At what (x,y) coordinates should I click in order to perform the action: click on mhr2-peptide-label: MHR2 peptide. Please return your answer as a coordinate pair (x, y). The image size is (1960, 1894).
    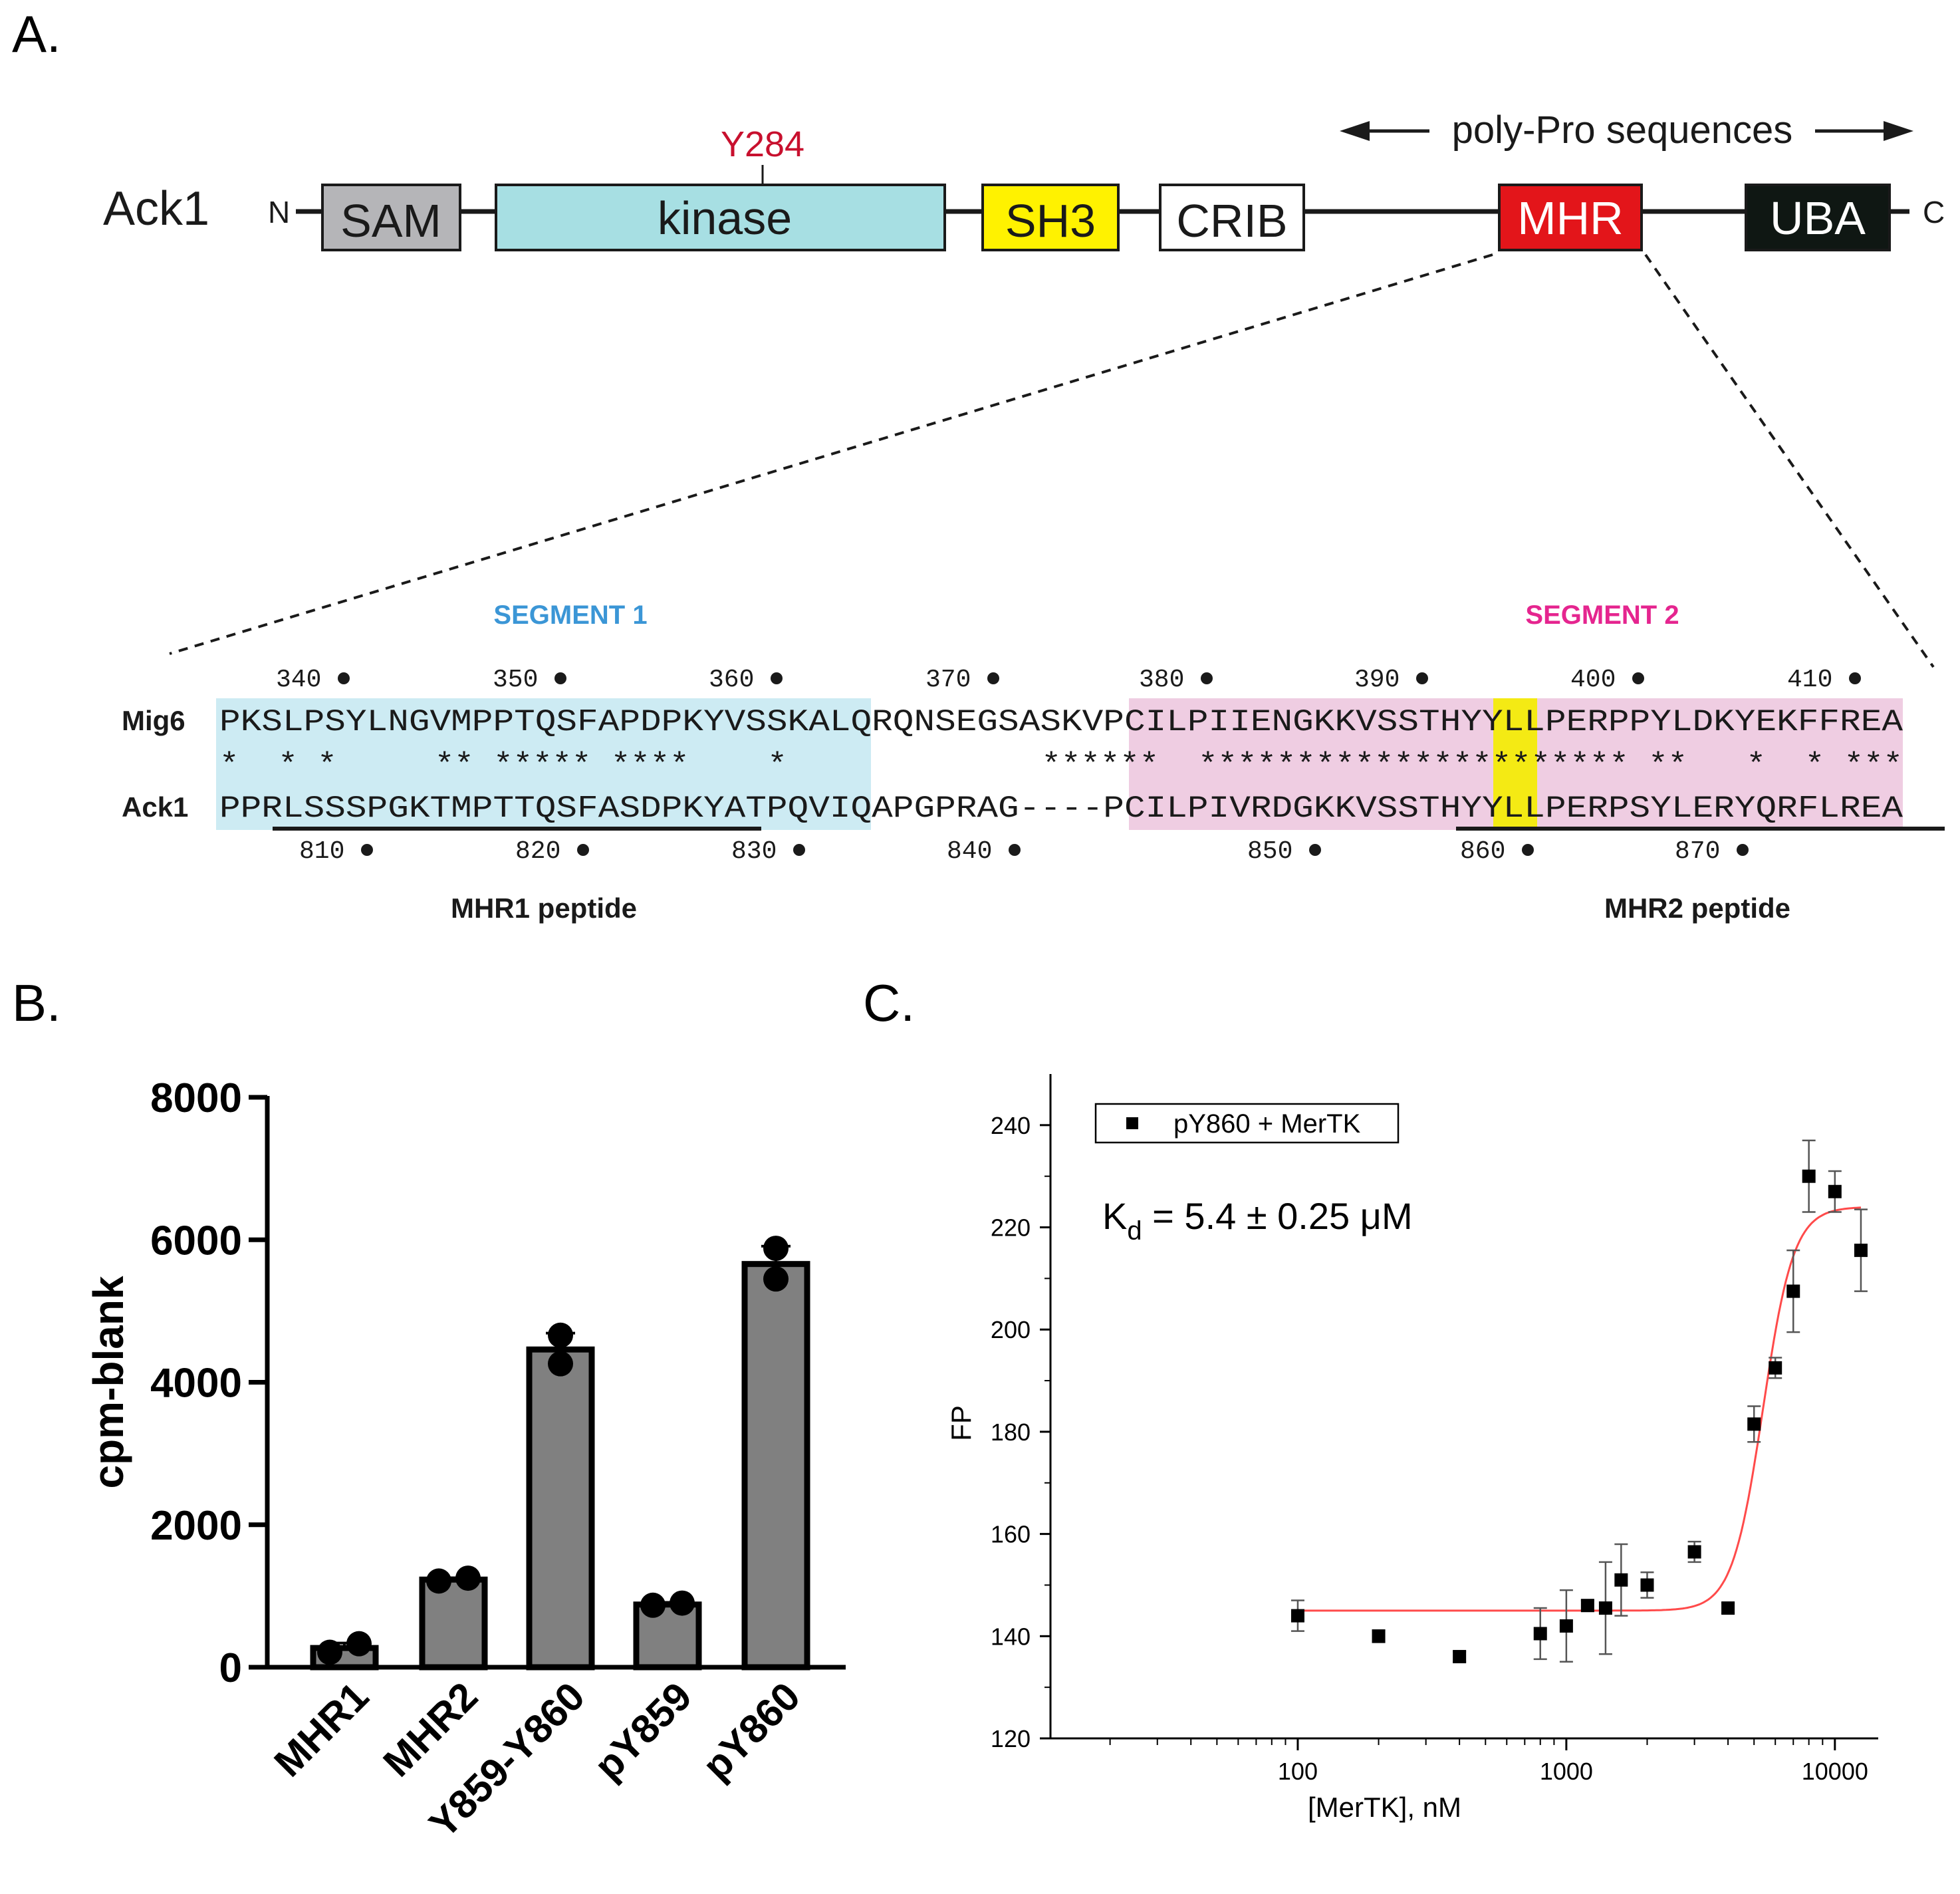
    Looking at the image, I should click on (1697, 908).